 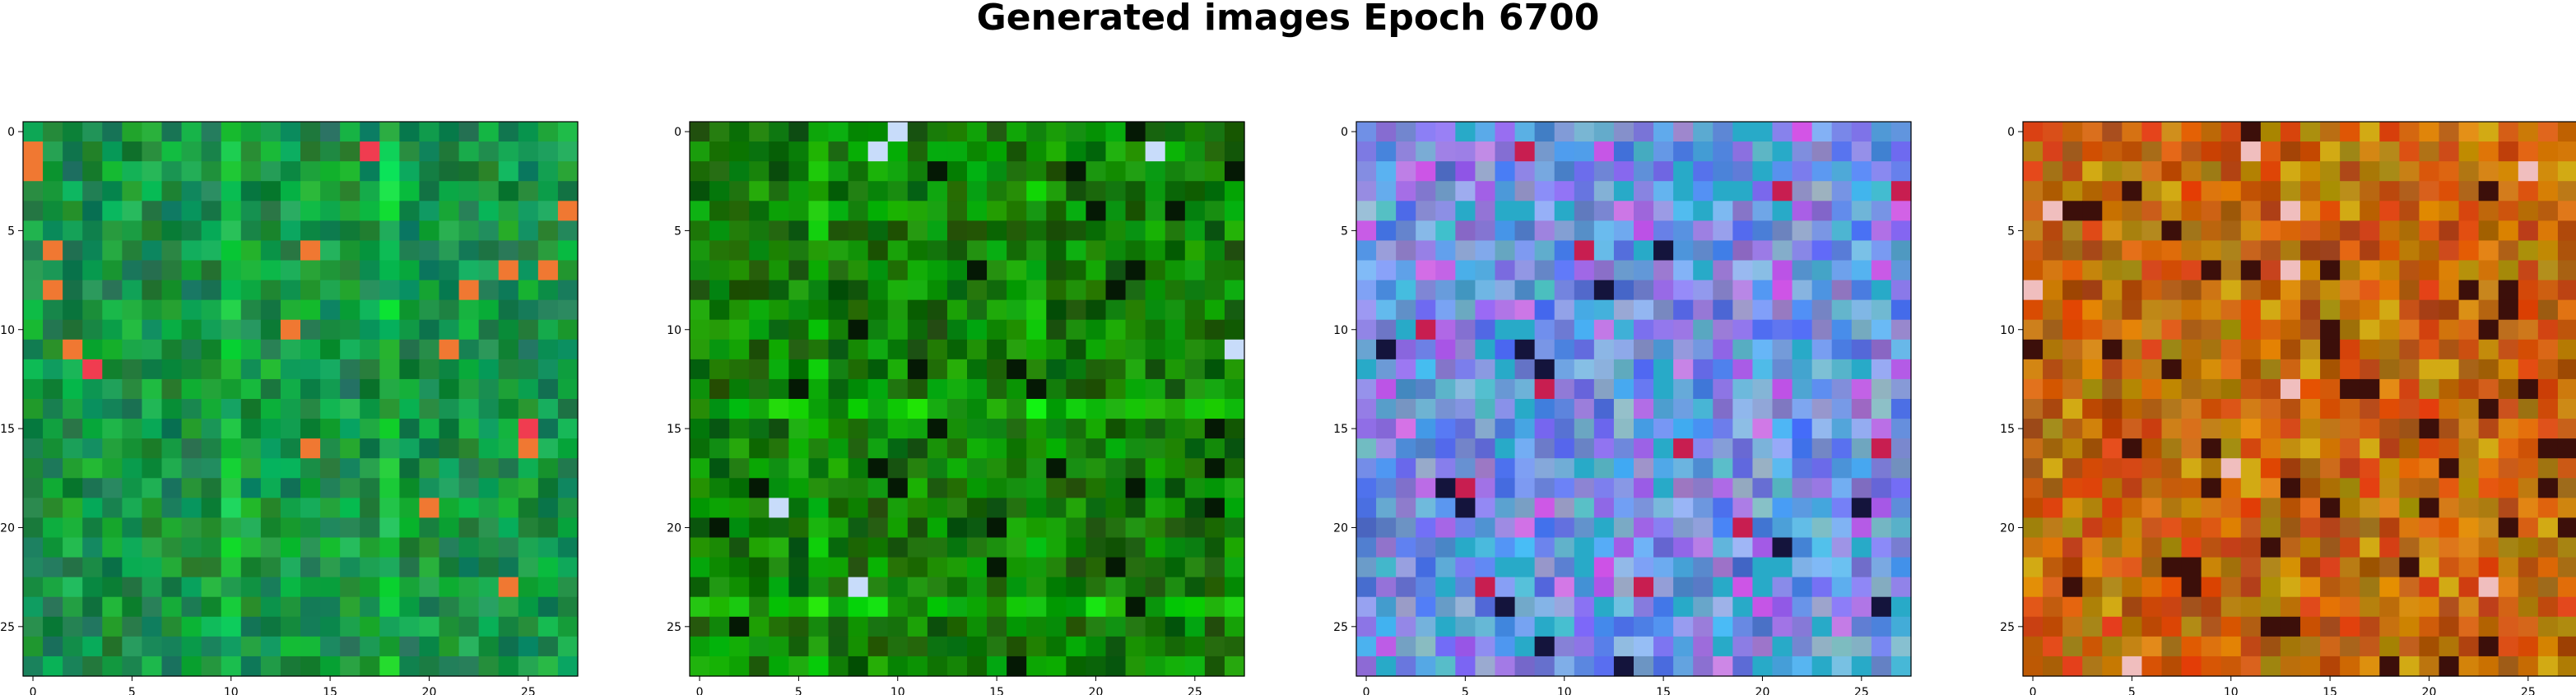 I want to click on x-tick-label: 20, so click(x=1096, y=690).